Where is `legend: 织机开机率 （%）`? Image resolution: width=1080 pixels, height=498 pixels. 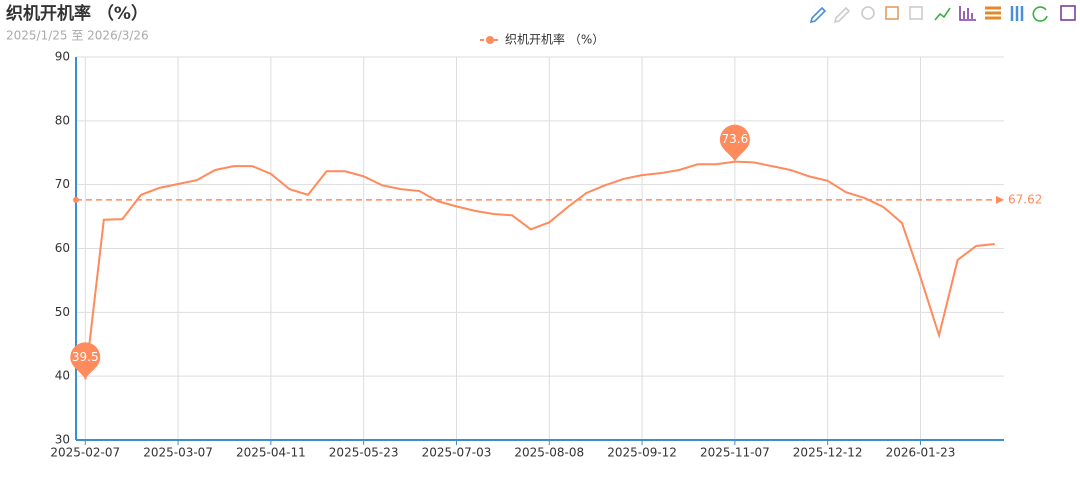 legend: 织机开机率 （%） is located at coordinates (542, 39).